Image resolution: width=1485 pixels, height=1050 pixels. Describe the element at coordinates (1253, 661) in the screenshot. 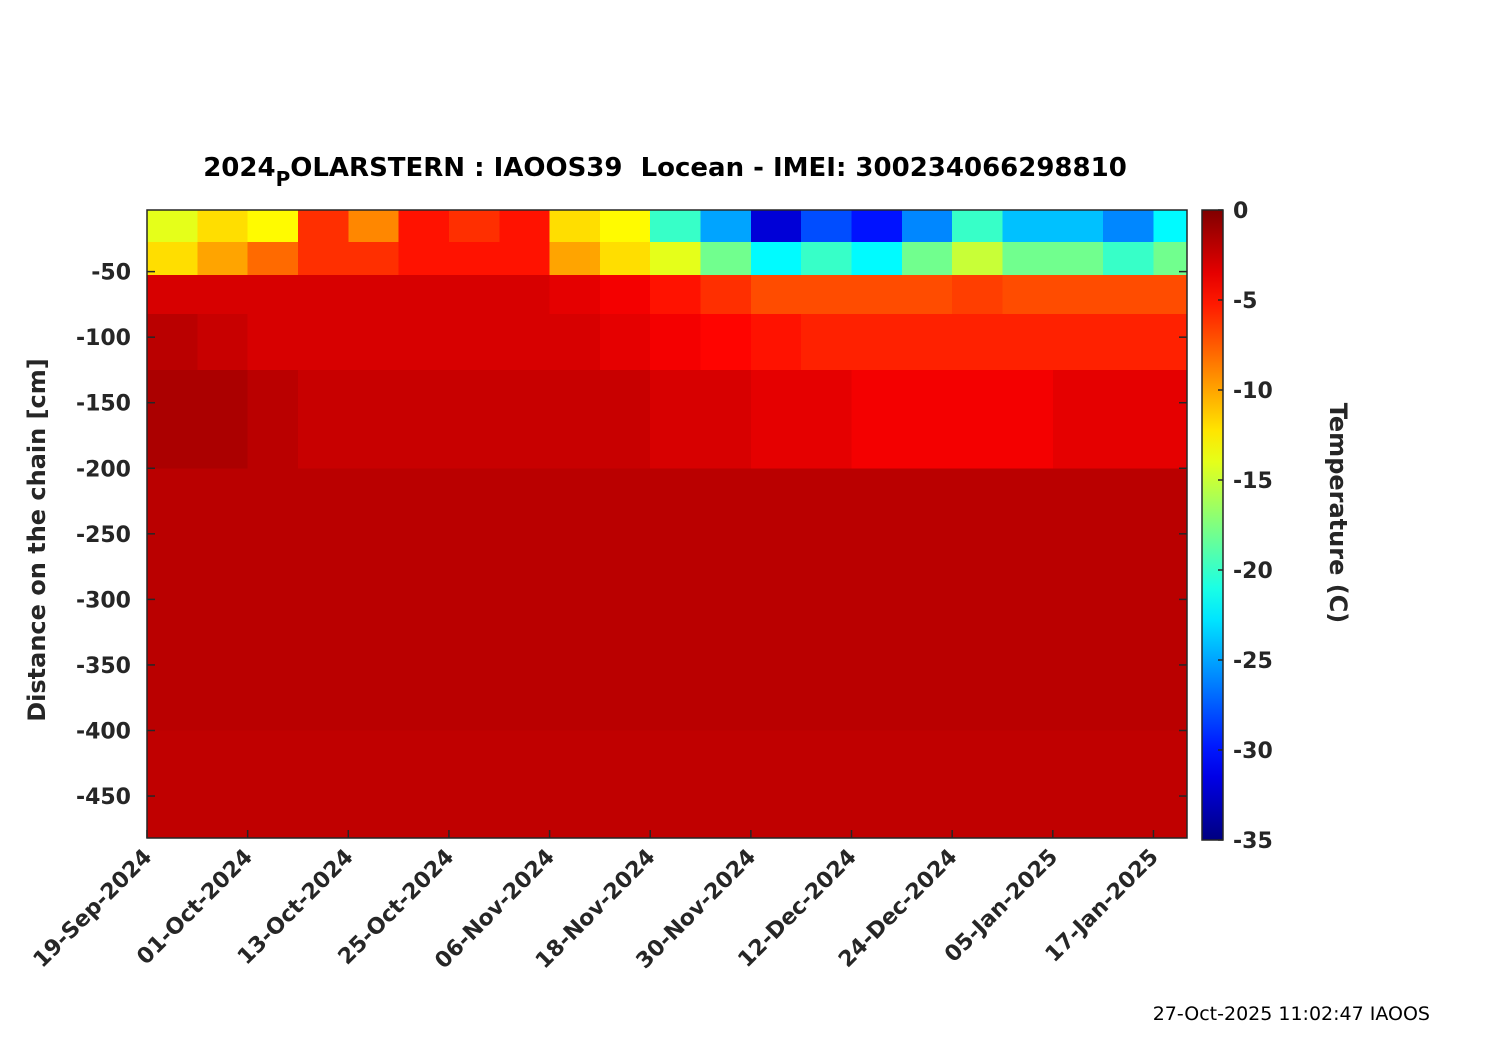

I see `colorbar-tick-label: -25` at that location.